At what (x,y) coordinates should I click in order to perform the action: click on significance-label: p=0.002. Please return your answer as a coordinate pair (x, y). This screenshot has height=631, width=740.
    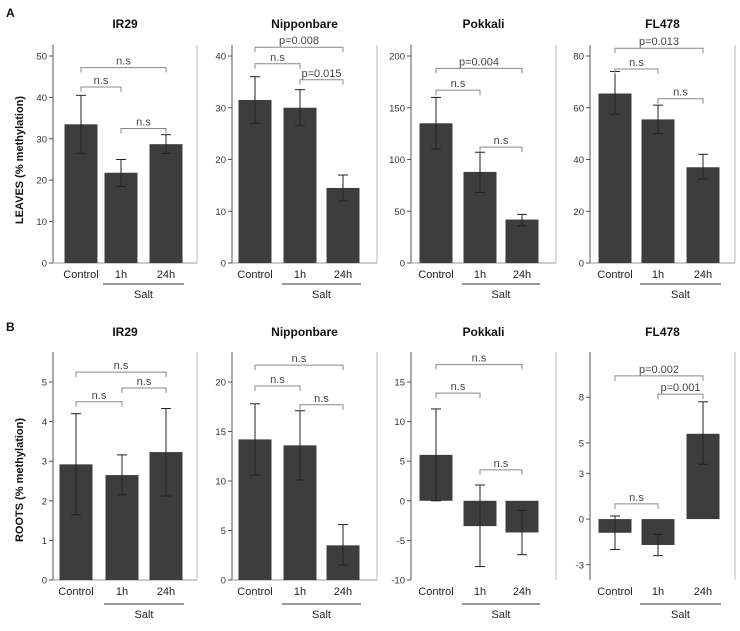
    Looking at the image, I should click on (659, 370).